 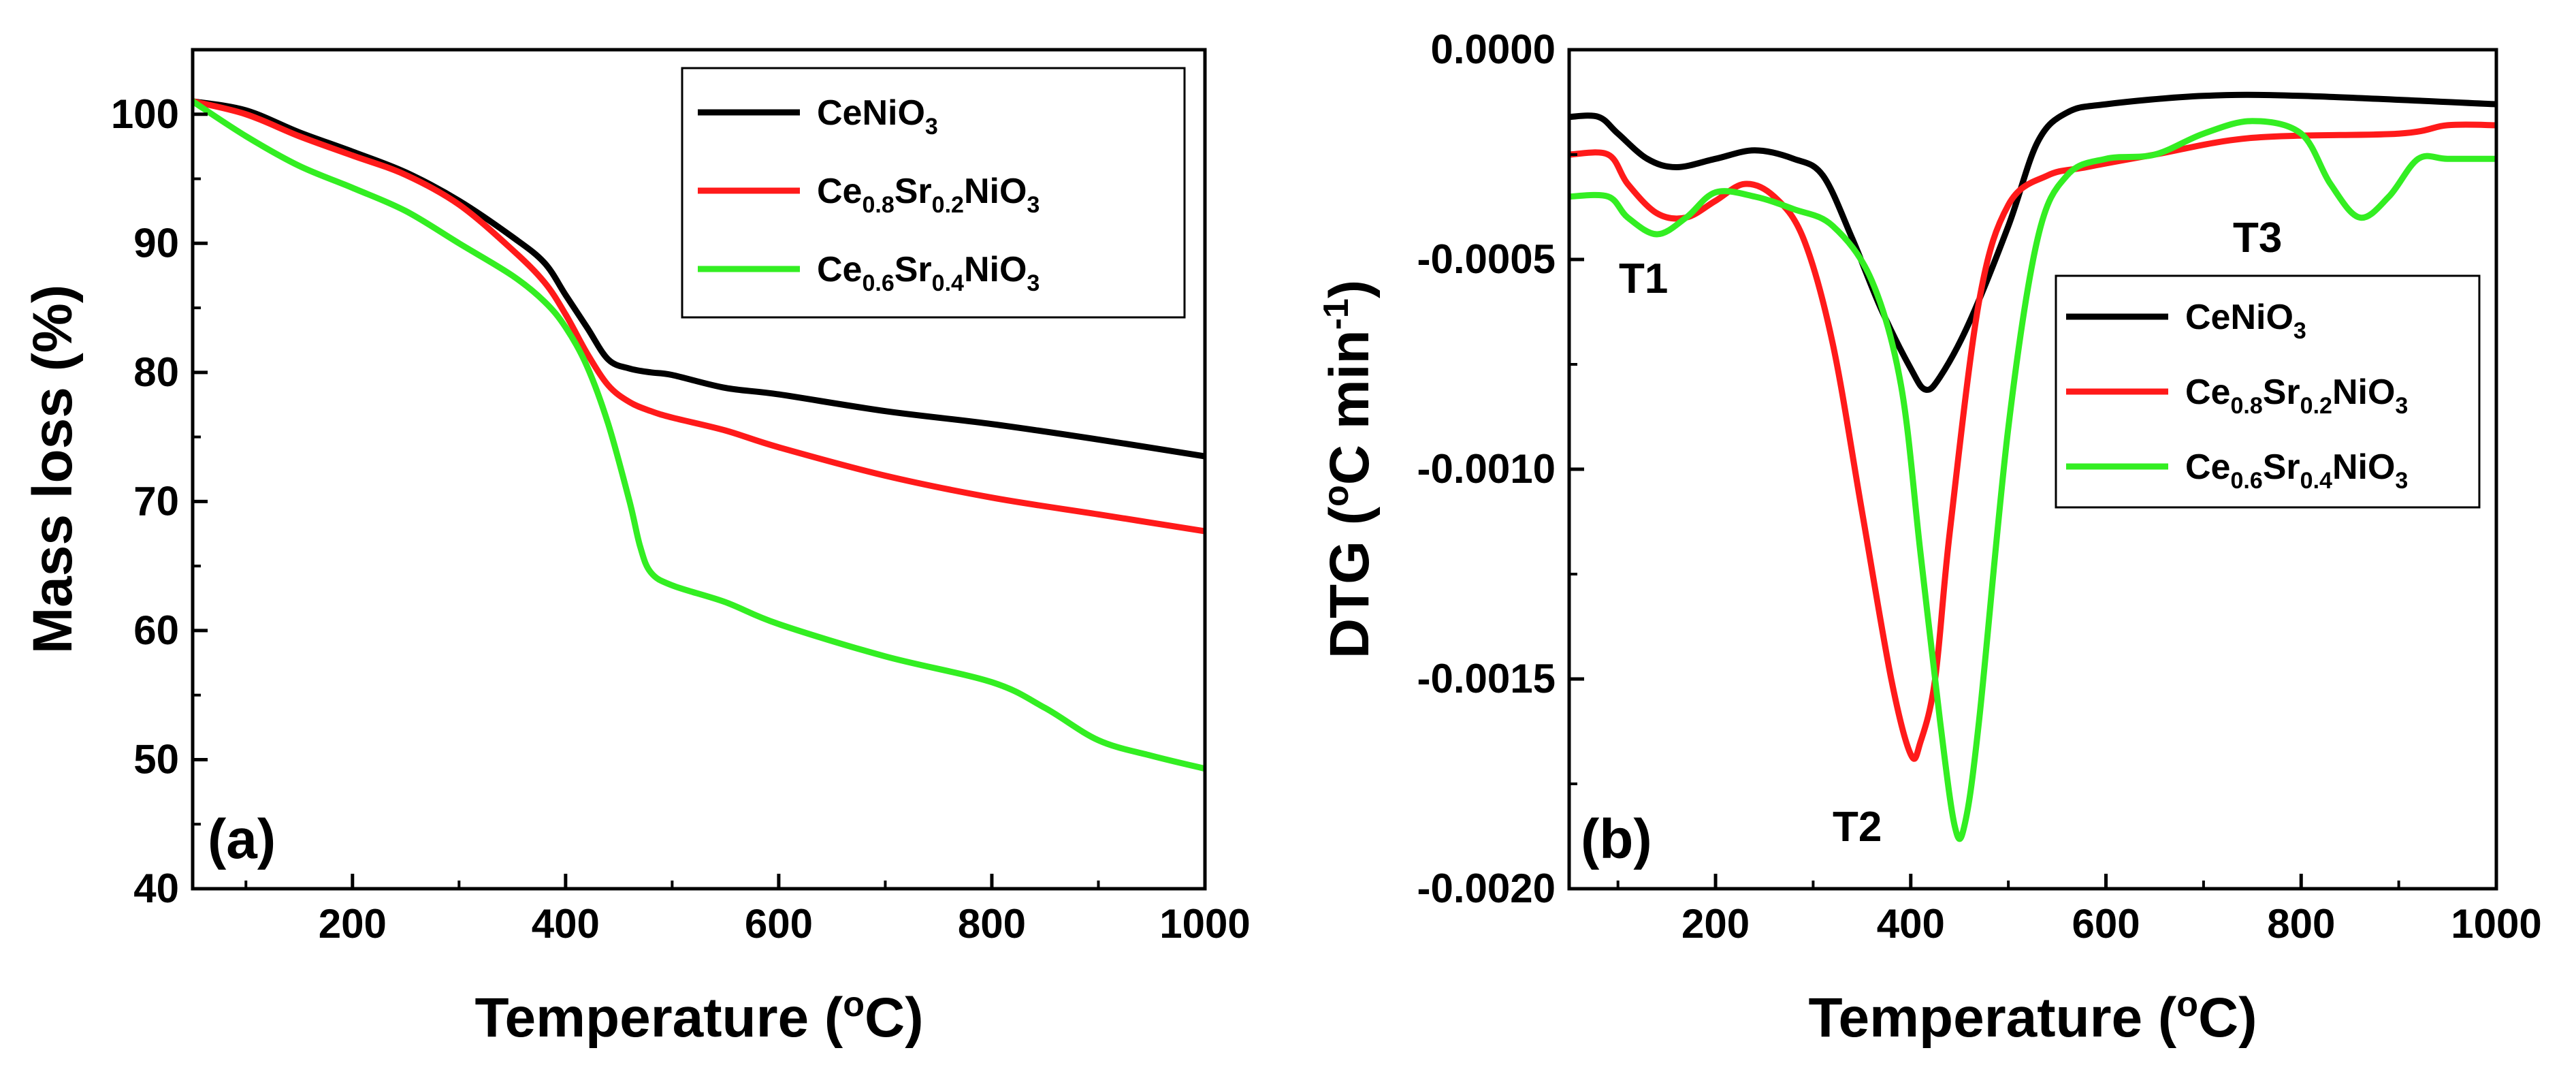 I want to click on panel-b-legend: CeNiO3 Ce0.8Sr0.2NiO3 Ce0.6Sr0.4NiO3, so click(x=2268, y=391).